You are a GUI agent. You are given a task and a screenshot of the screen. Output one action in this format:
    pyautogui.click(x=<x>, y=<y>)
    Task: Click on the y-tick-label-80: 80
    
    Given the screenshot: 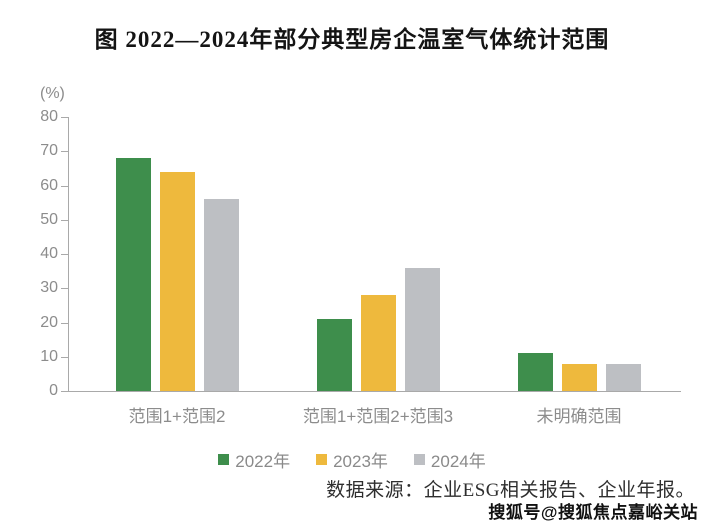 What is the action you would take?
    pyautogui.click(x=49, y=116)
    